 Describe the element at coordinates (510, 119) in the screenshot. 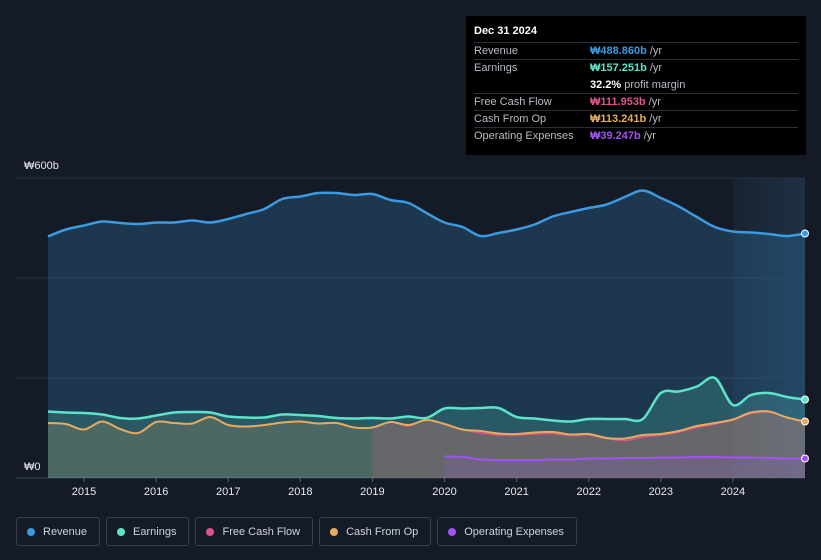

I see `tooltip-key: Cash From Op` at that location.